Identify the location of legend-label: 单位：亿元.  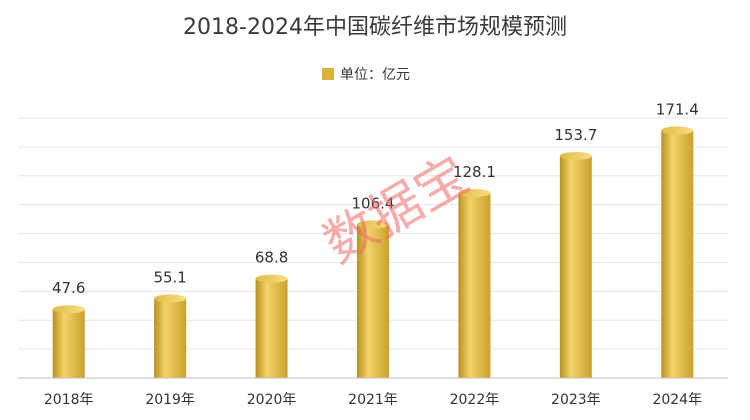
(375, 75).